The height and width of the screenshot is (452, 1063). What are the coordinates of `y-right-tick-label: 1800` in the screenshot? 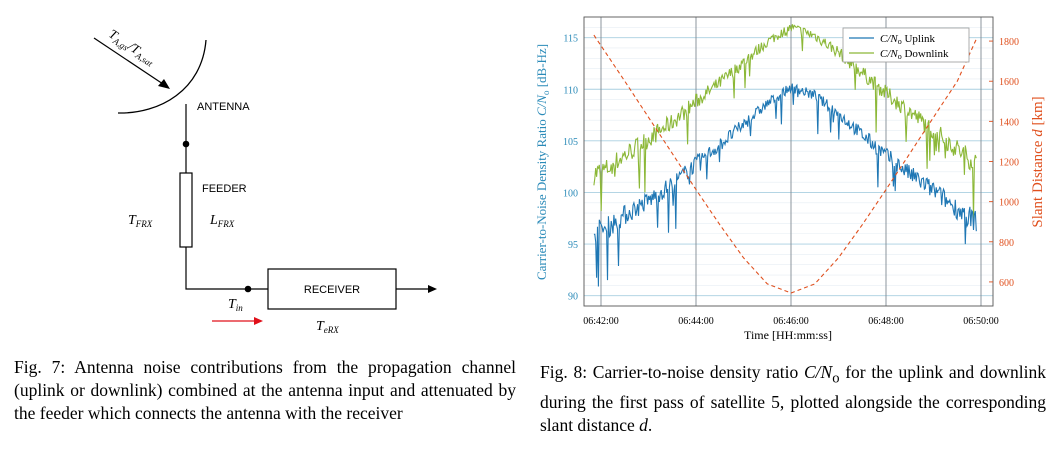 It's located at (1009, 42).